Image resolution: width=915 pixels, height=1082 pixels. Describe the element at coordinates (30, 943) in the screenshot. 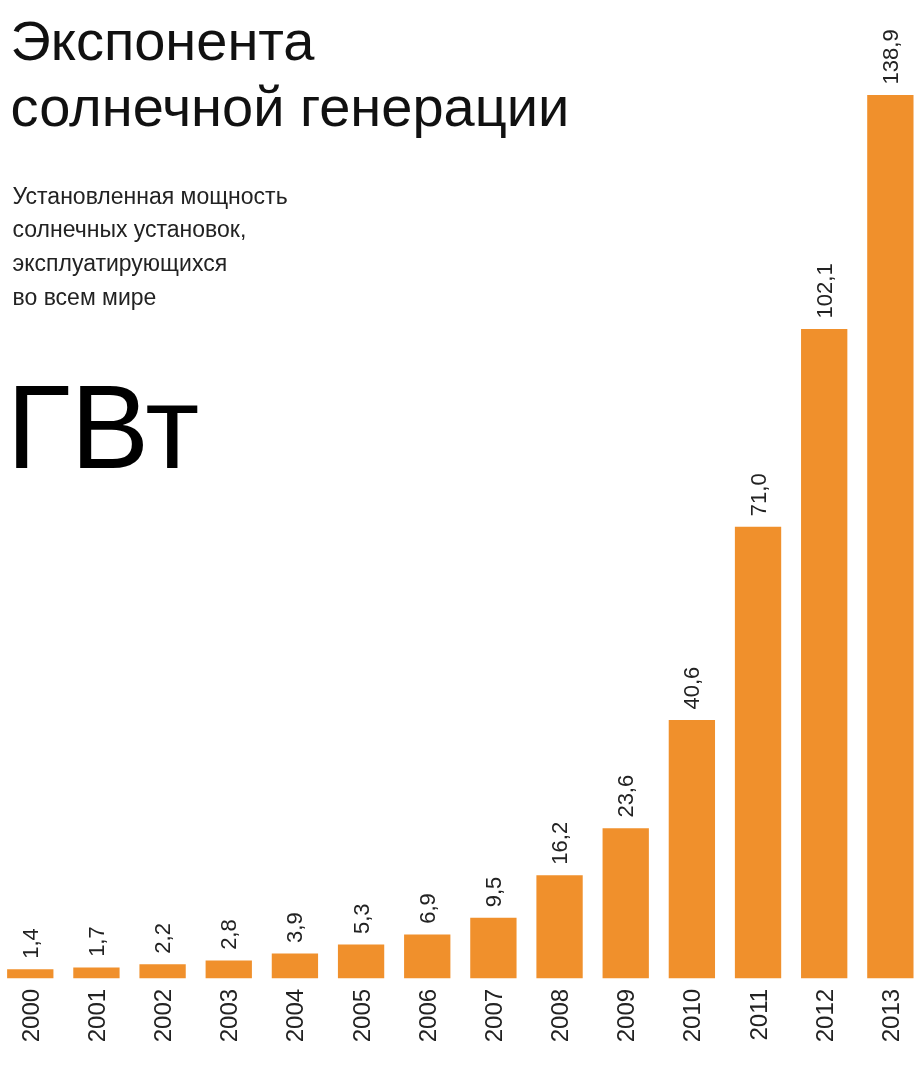

I see `data-label: 1,4` at that location.